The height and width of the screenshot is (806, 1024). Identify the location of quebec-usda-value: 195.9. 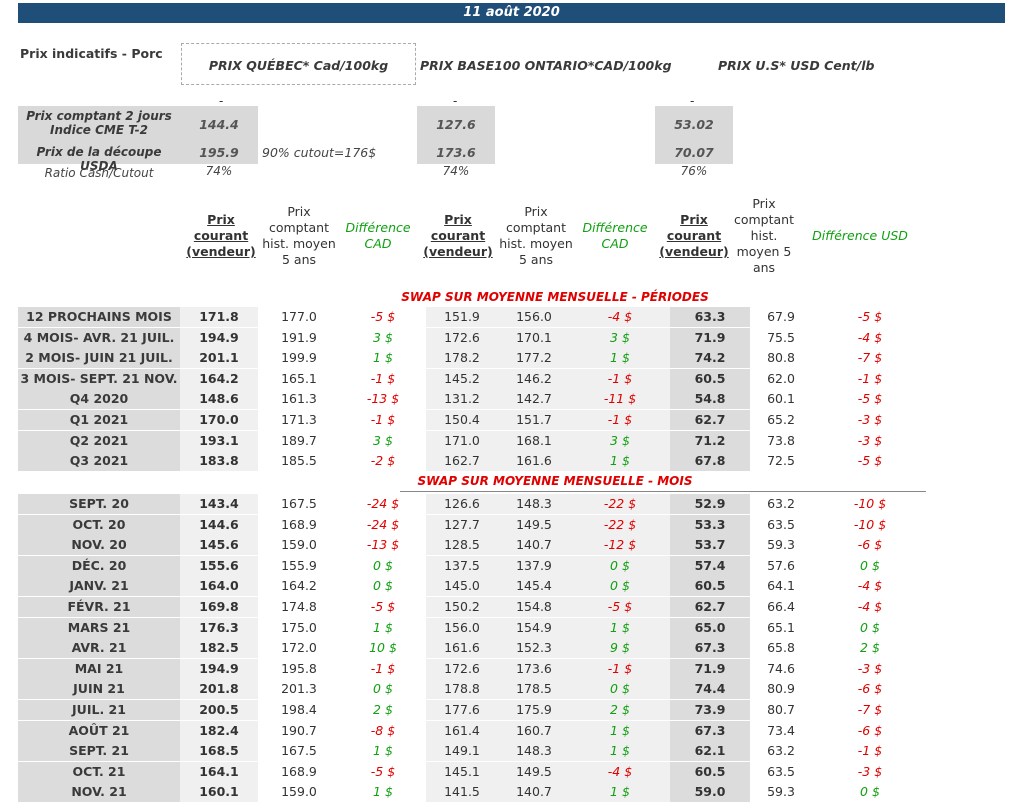
(219, 152).